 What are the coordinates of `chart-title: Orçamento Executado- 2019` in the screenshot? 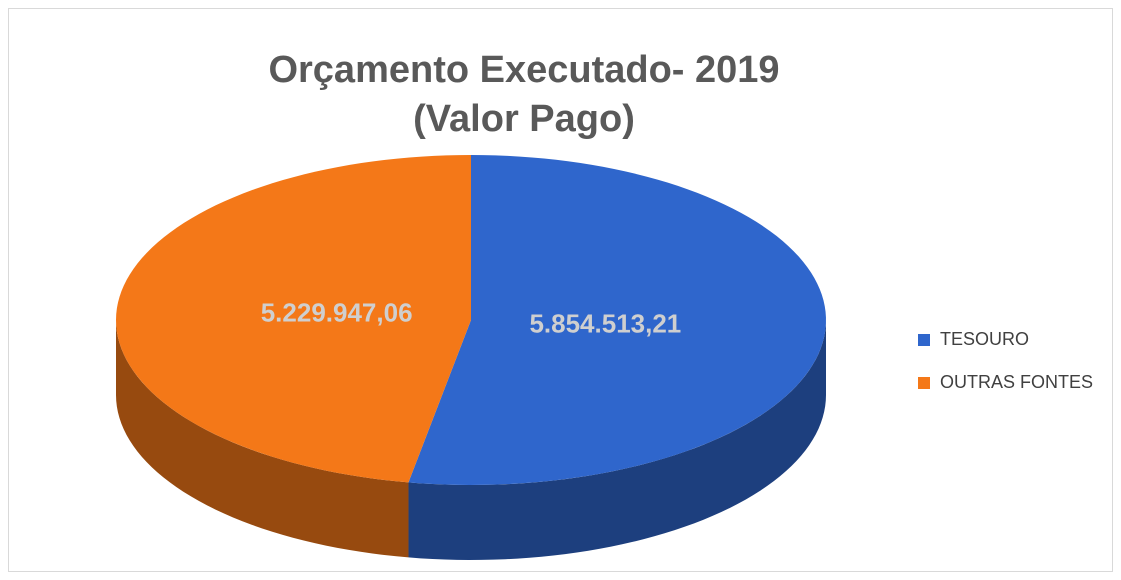 It's located at (523, 70).